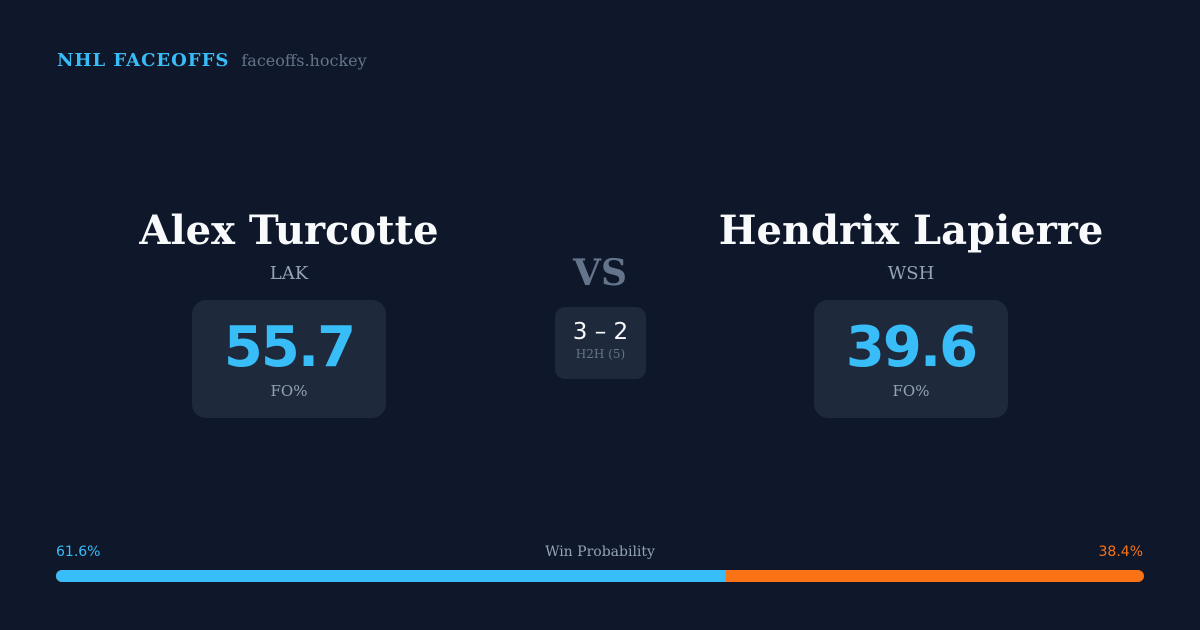 The height and width of the screenshot is (630, 1200). Describe the element at coordinates (600, 332) in the screenshot. I see `h2h-score: 3 – 2` at that location.